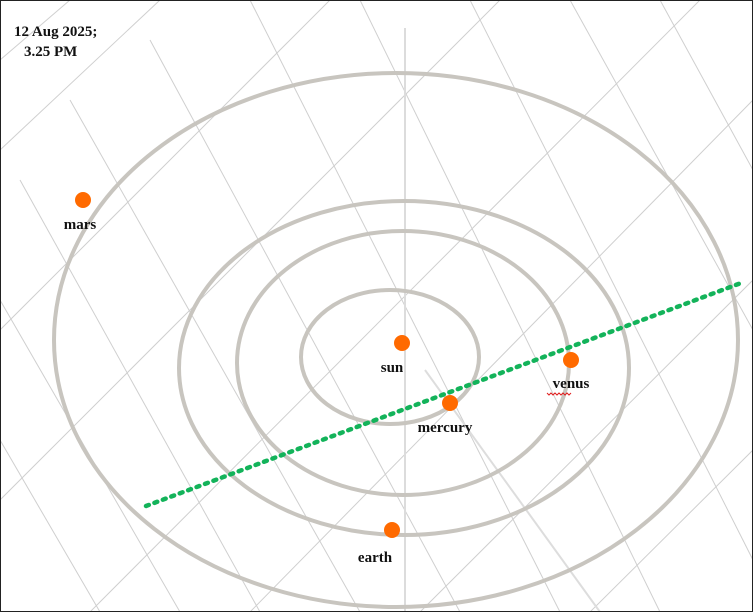 Image resolution: width=753 pixels, height=612 pixels. What do you see at coordinates (392, 530) in the screenshot?
I see `earth-marker` at bounding box center [392, 530].